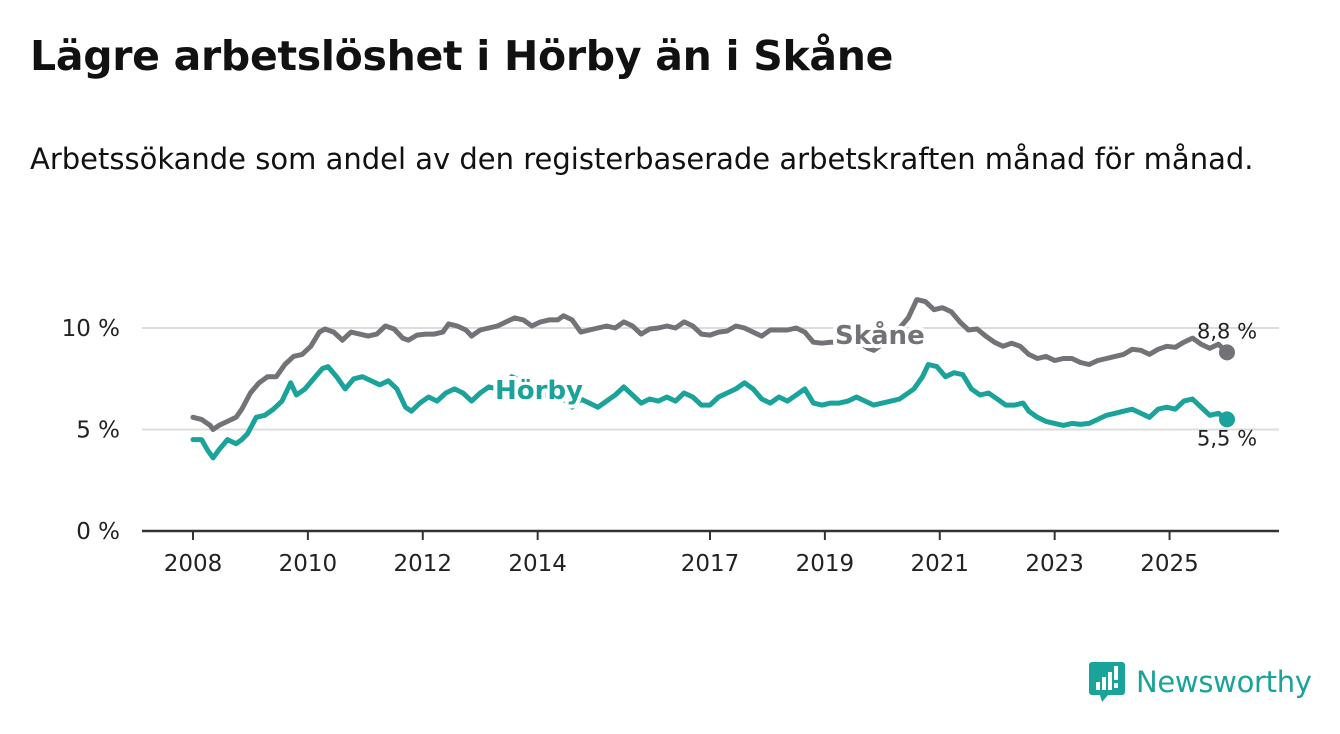  I want to click on skane-series-label: Skåne, so click(880, 335).